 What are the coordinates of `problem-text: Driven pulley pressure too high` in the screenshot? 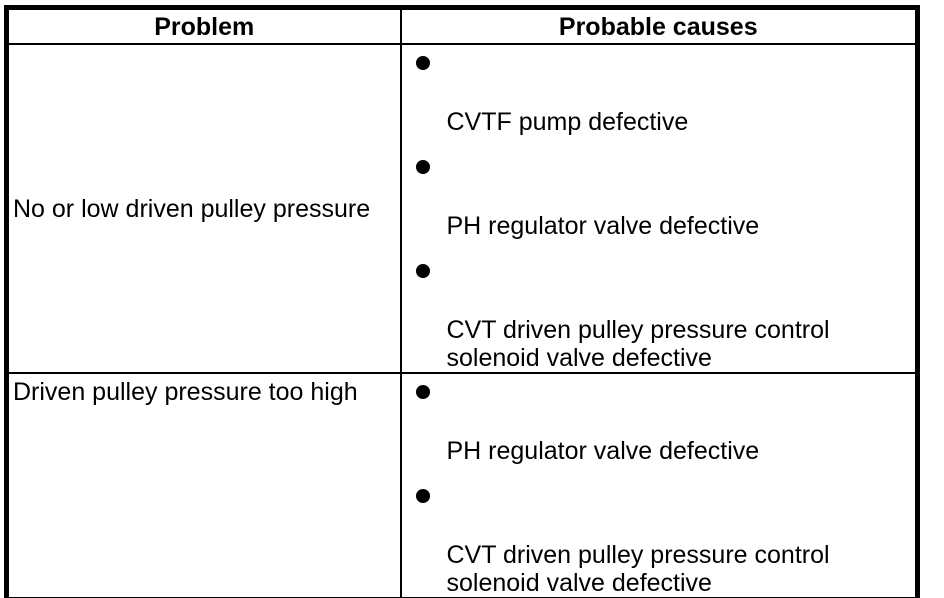 It's located at (185, 392).